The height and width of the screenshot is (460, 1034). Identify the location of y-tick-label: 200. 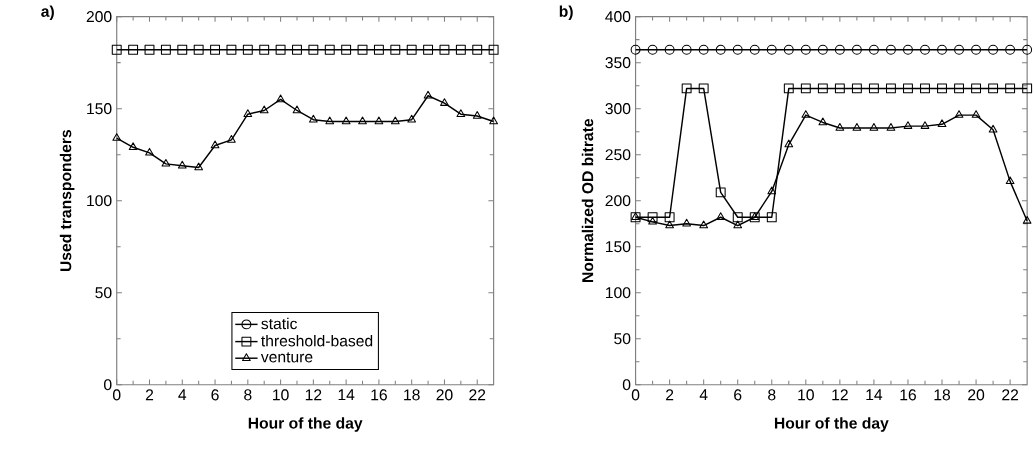
(618, 201).